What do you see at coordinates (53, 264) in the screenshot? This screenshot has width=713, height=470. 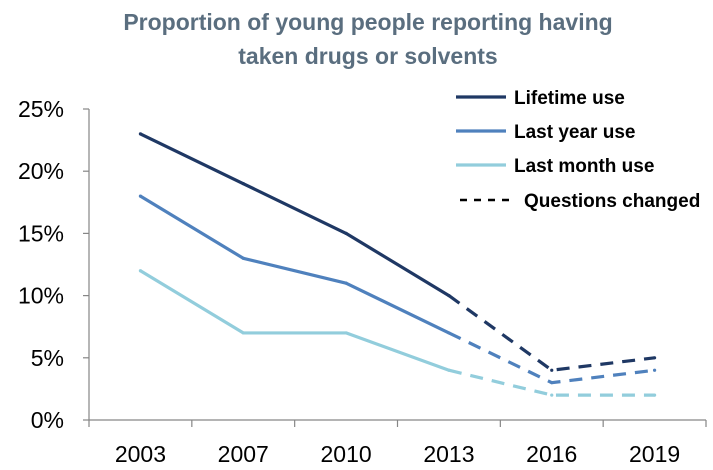 I see `y-axis-ticks: 0% 5% 10% 15% 20% 25%` at bounding box center [53, 264].